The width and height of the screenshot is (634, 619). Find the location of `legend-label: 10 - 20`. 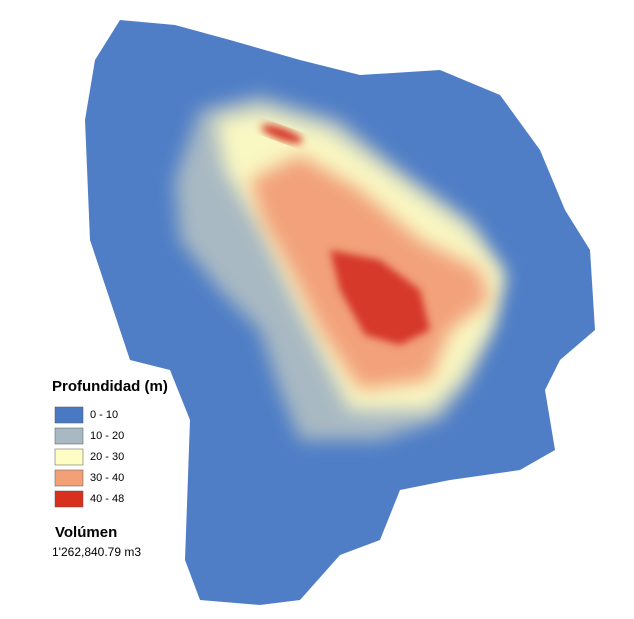

legend-label: 10 - 20 is located at coordinates (107, 436).